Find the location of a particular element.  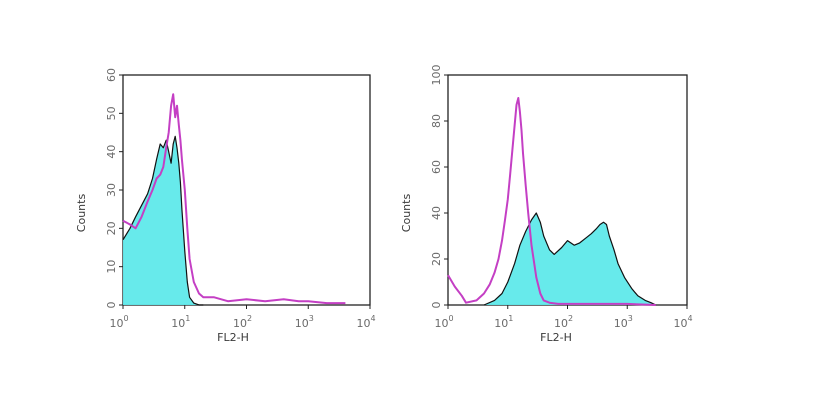

y-tick-label: 30 is located at coordinates (111, 190).